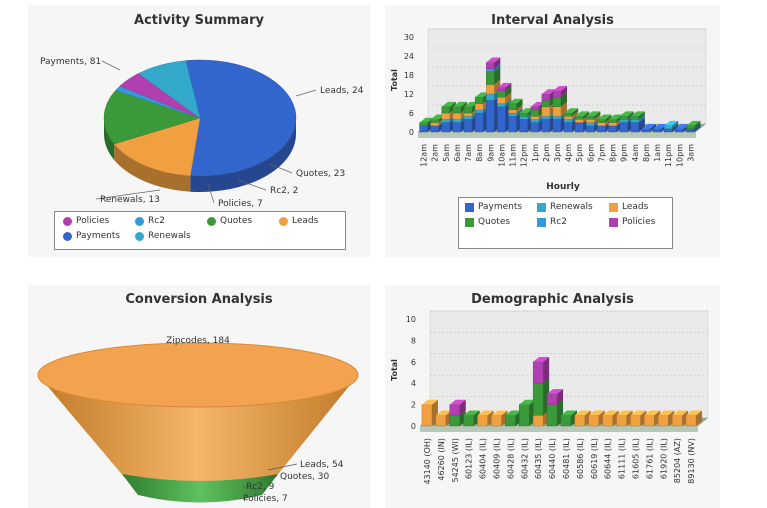 Image resolution: width=767 pixels, height=508 pixels. I want to click on interval-xtick-label: 1pm, so click(535, 153).